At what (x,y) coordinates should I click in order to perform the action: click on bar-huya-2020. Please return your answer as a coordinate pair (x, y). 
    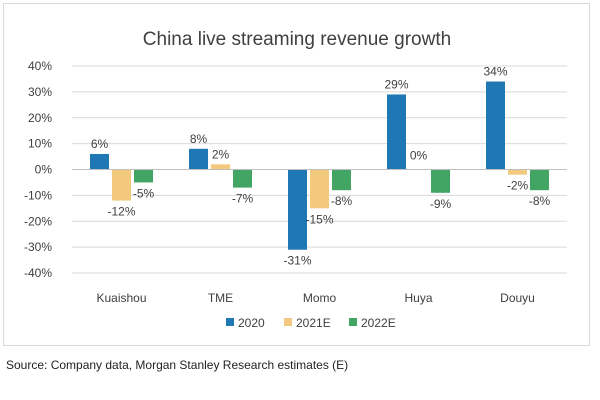
    Looking at the image, I should click on (396, 132).